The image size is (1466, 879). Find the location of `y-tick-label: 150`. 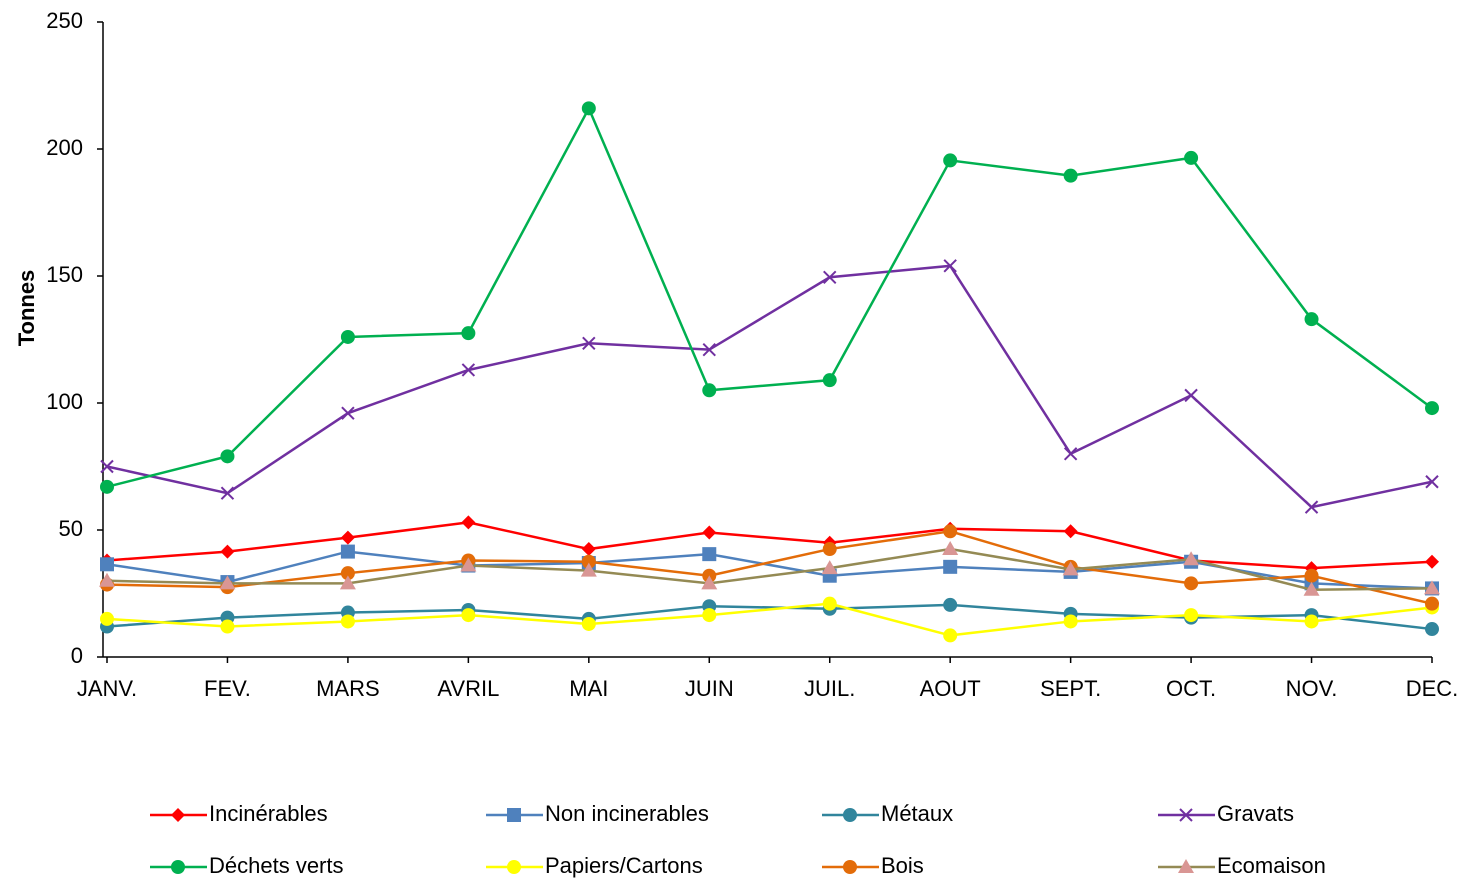

y-tick-label: 150 is located at coordinates (64, 274).